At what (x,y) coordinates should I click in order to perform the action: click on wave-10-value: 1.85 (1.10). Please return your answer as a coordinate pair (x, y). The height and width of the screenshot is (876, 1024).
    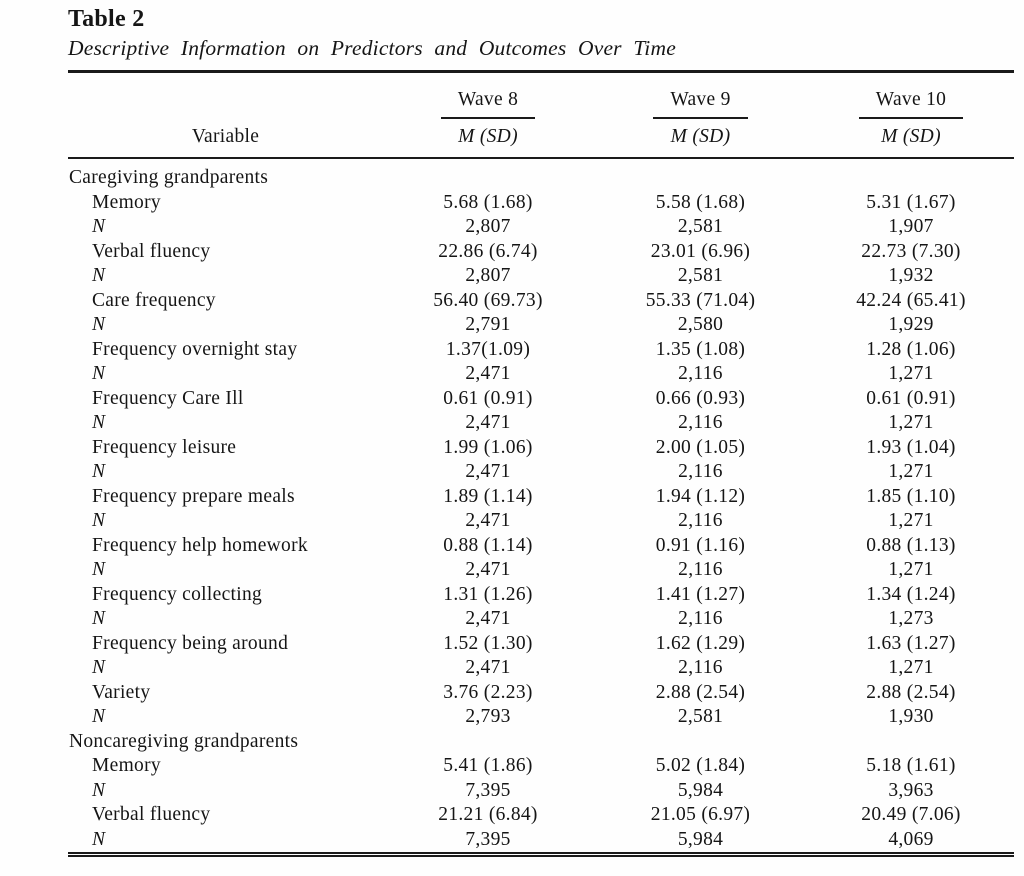
    Looking at the image, I should click on (911, 496).